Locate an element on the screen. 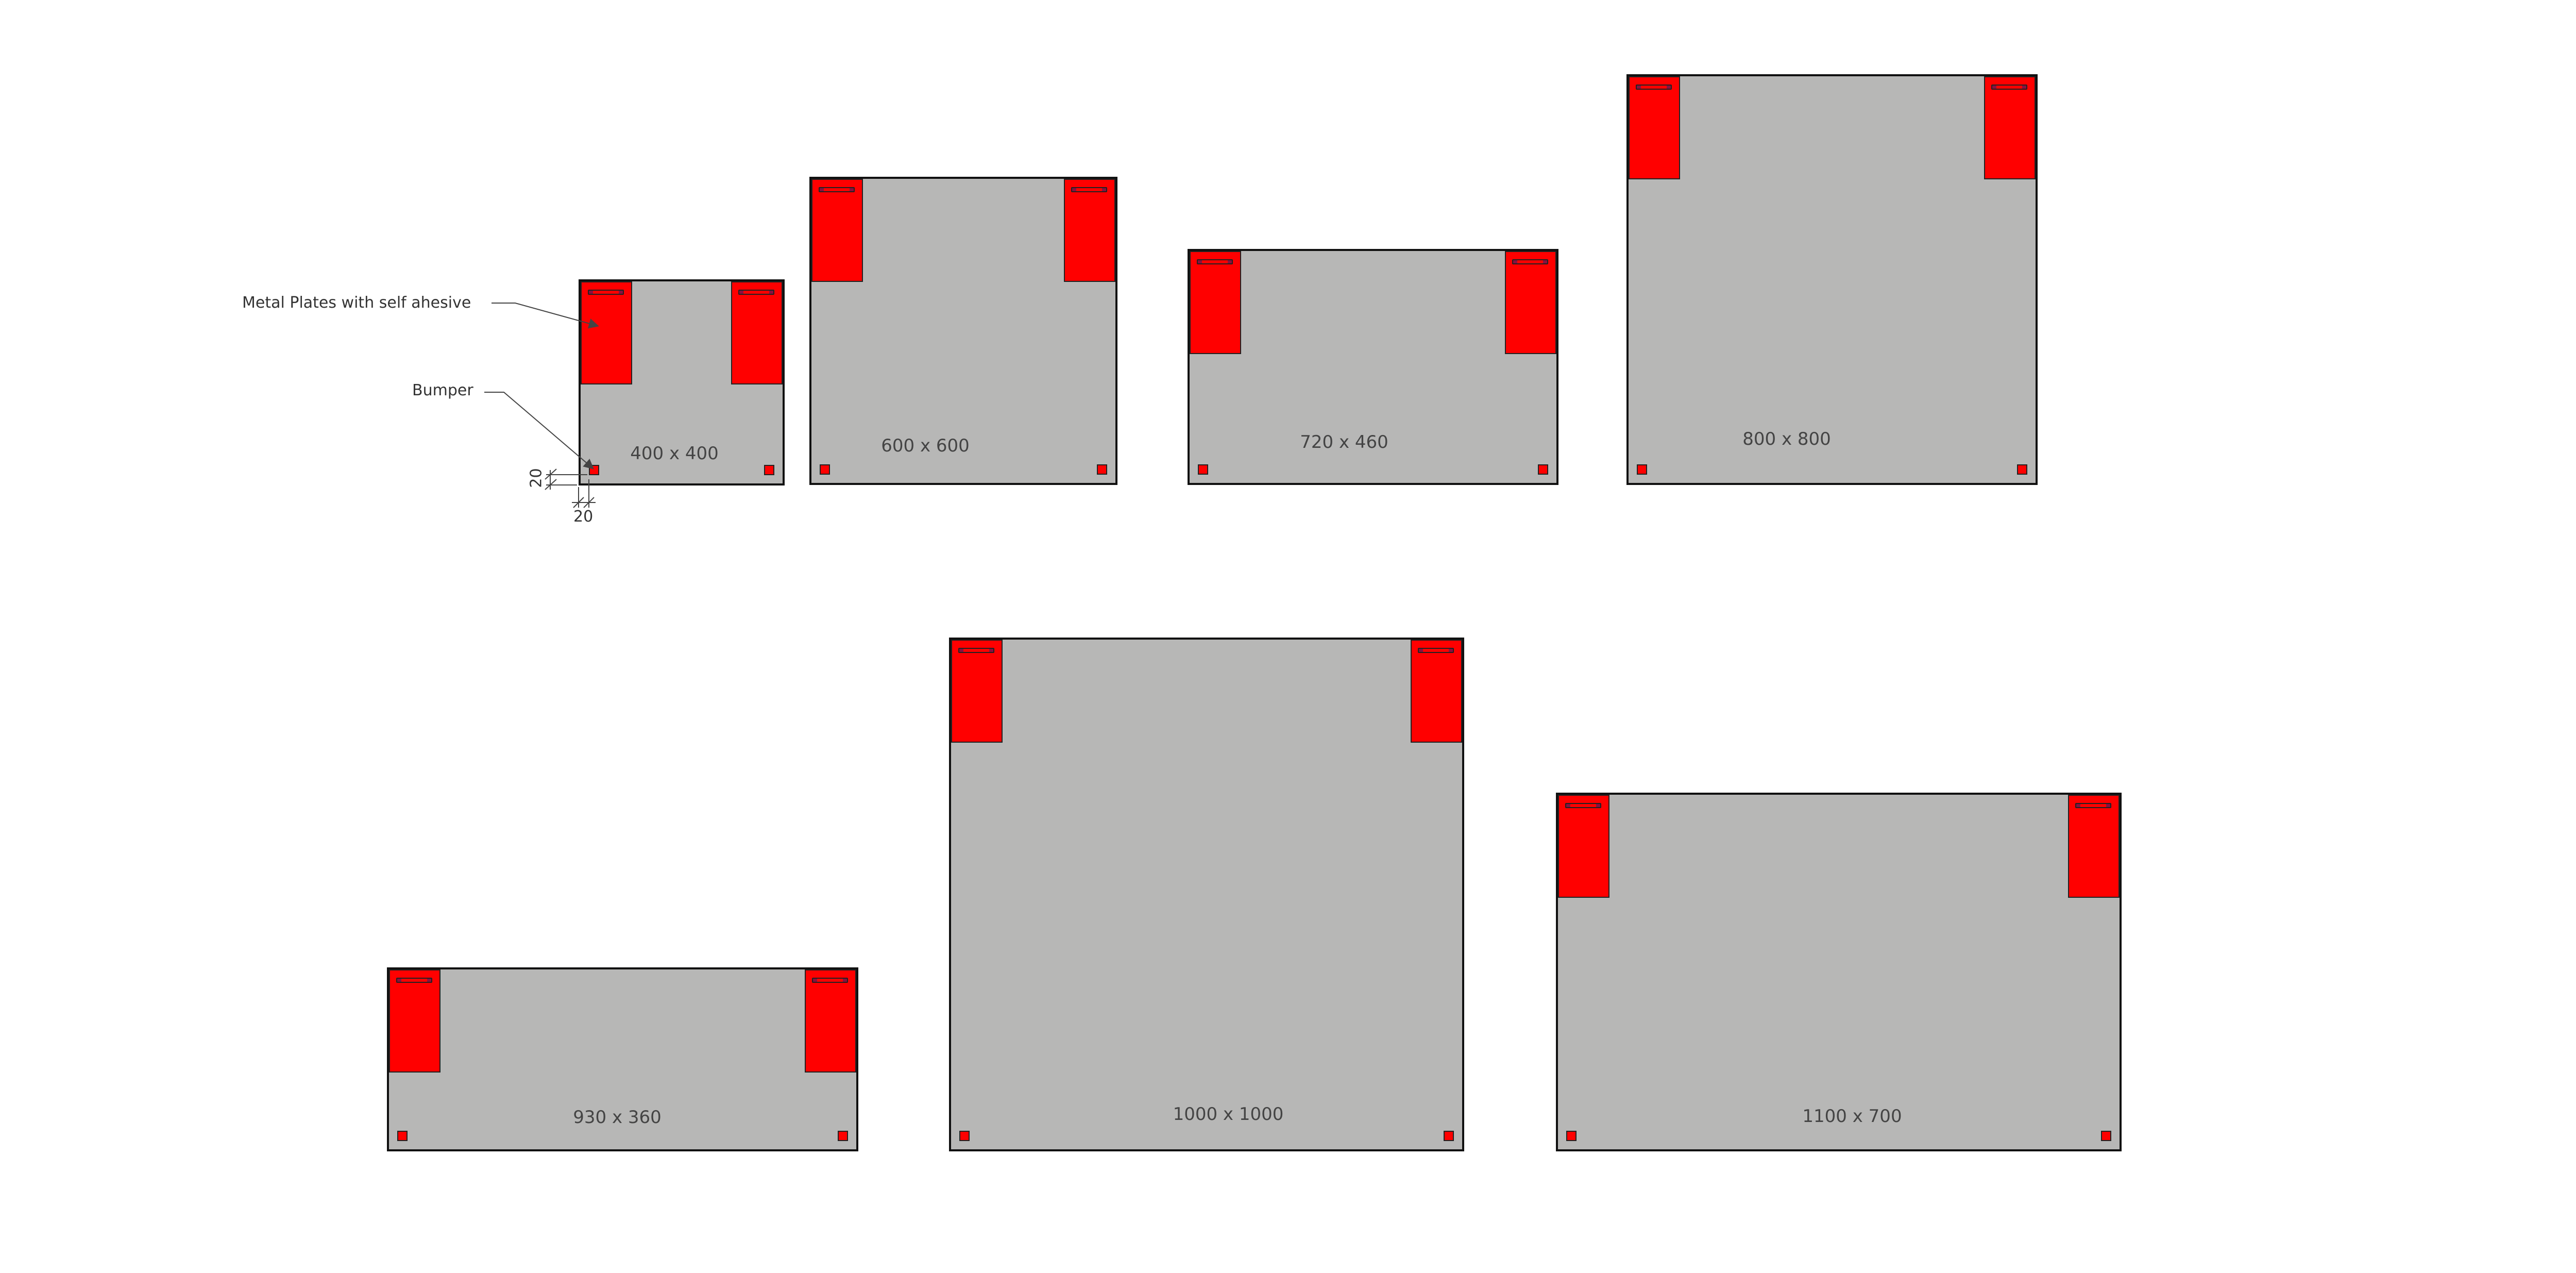 The width and height of the screenshot is (2576, 1273). panel-930x360 is located at coordinates (622, 1059).